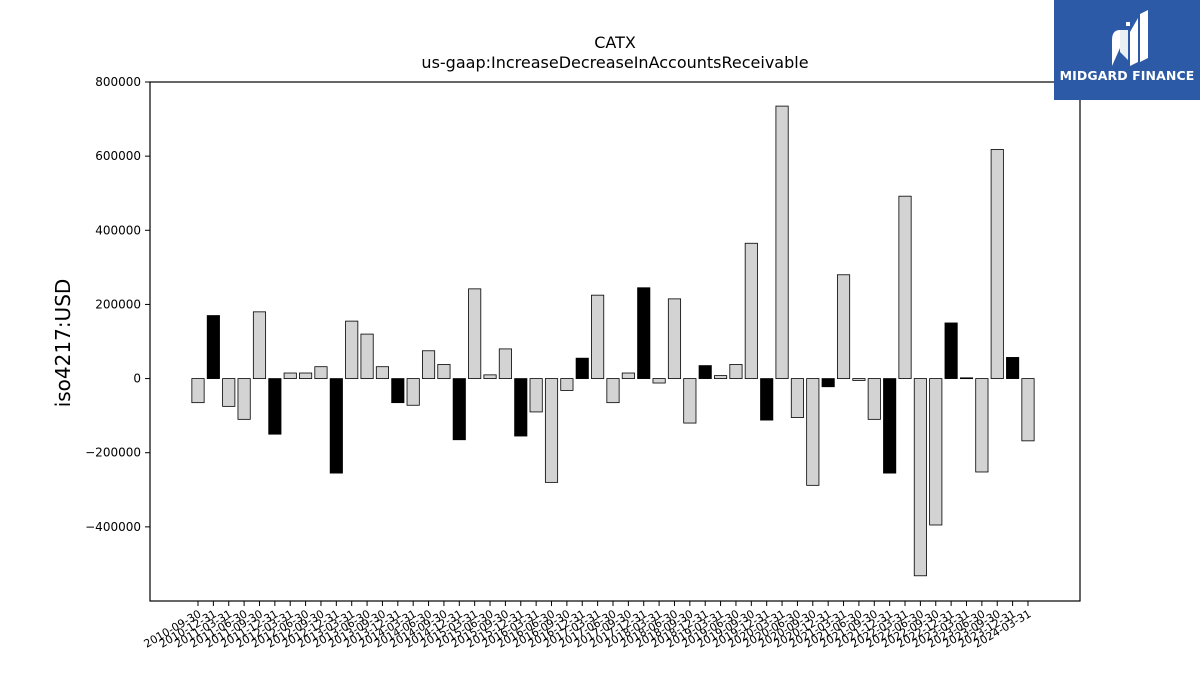  Describe the element at coordinates (137, 379) in the screenshot. I see `y-tick-label: 0` at that location.